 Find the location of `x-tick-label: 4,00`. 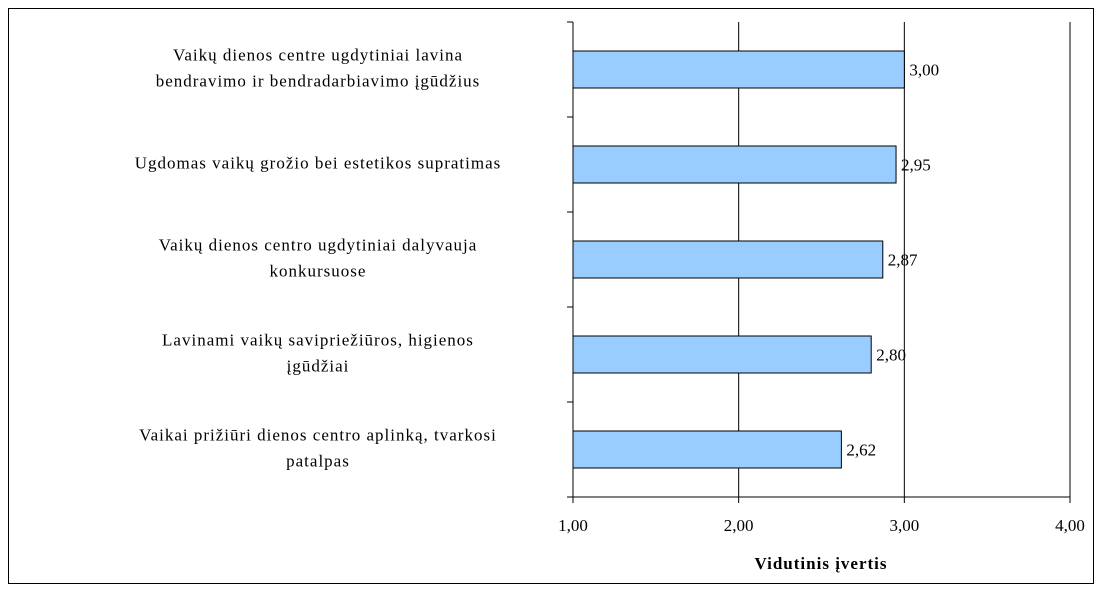

x-tick-label: 4,00 is located at coordinates (1070, 525).